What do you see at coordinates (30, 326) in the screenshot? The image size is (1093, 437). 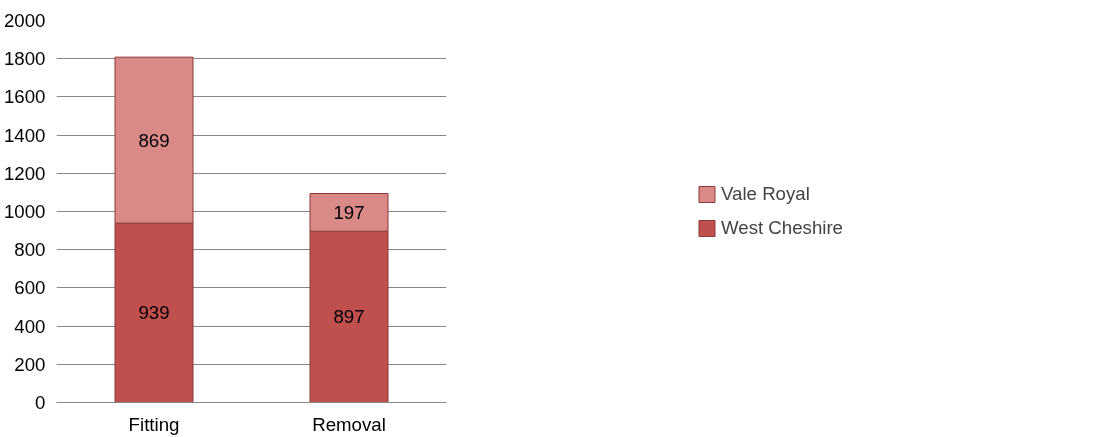 I see `y-tick-label: 400` at bounding box center [30, 326].